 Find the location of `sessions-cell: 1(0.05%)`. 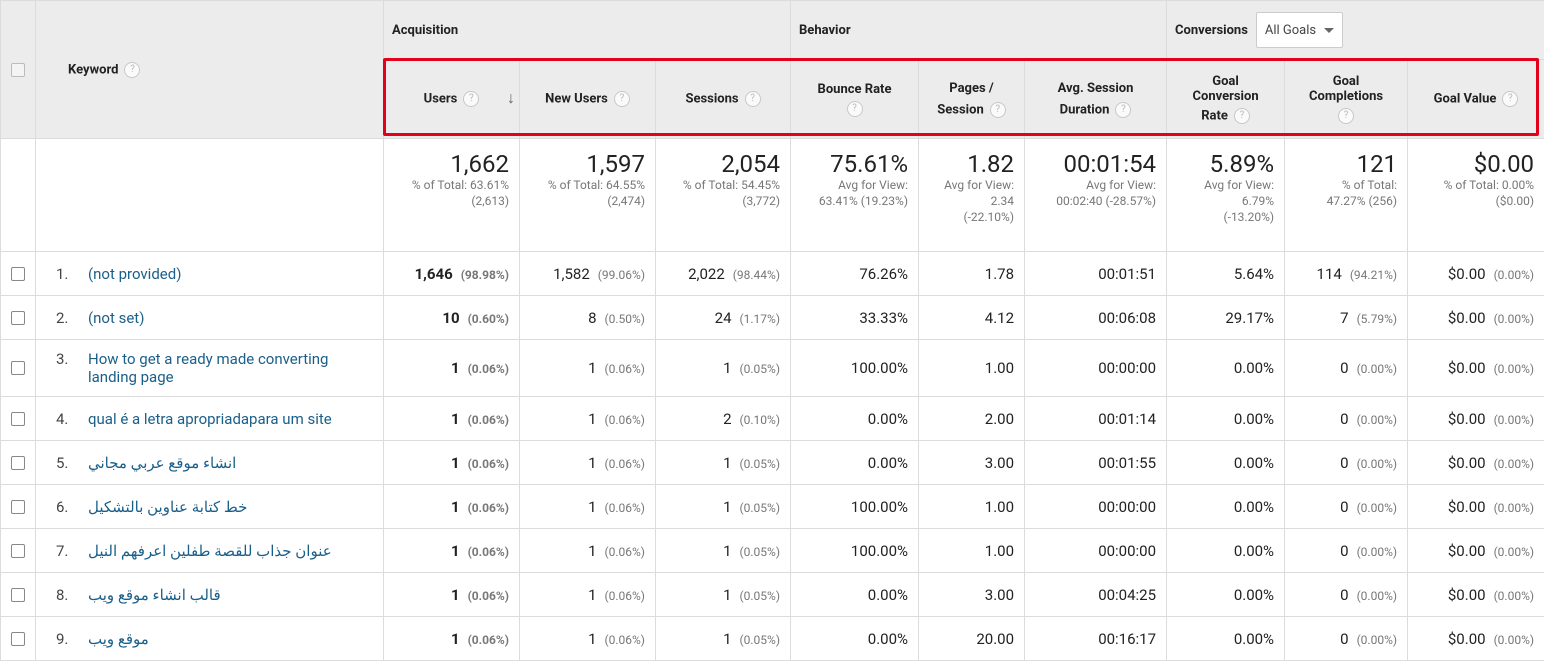

sessions-cell: 1(0.05%) is located at coordinates (723, 551).